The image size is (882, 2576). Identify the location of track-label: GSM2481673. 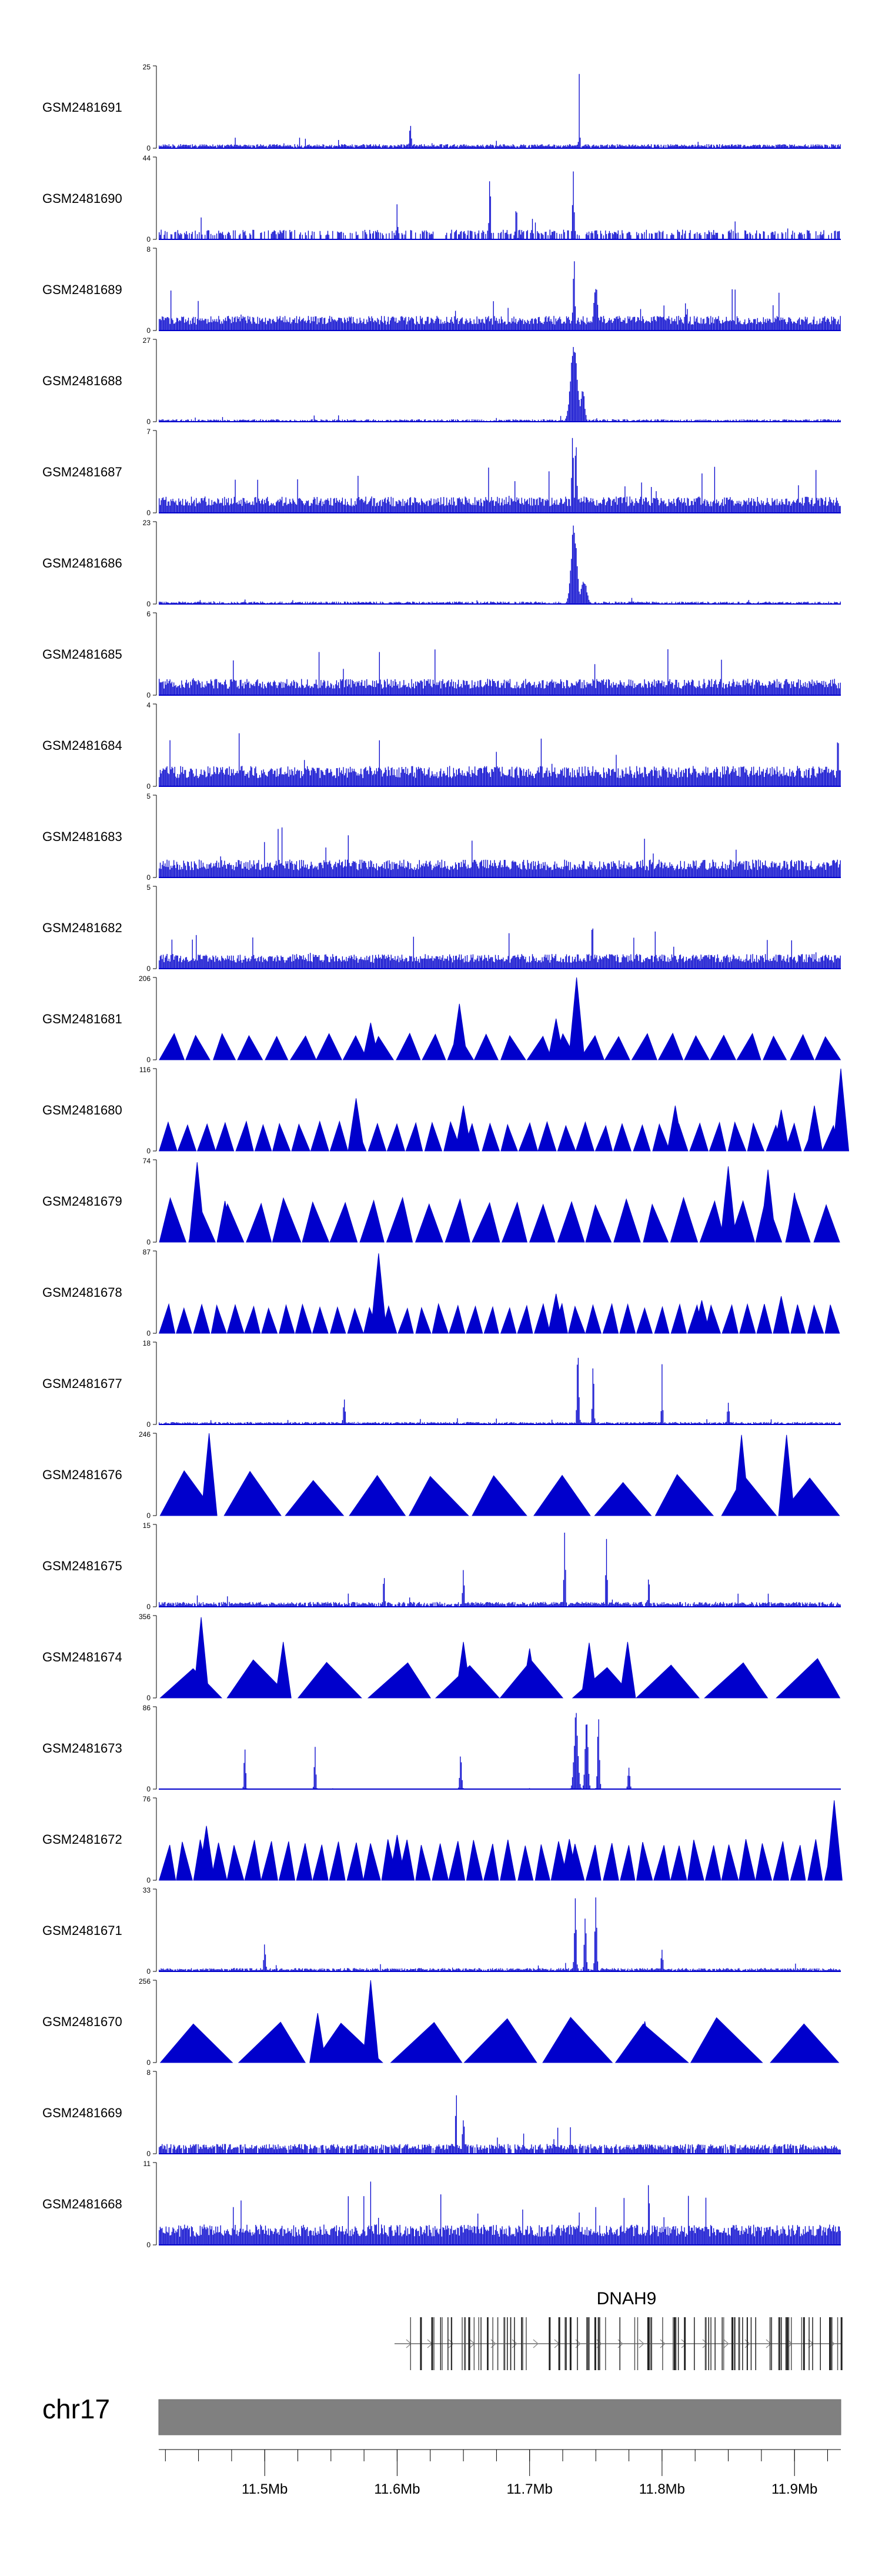
(82, 1748).